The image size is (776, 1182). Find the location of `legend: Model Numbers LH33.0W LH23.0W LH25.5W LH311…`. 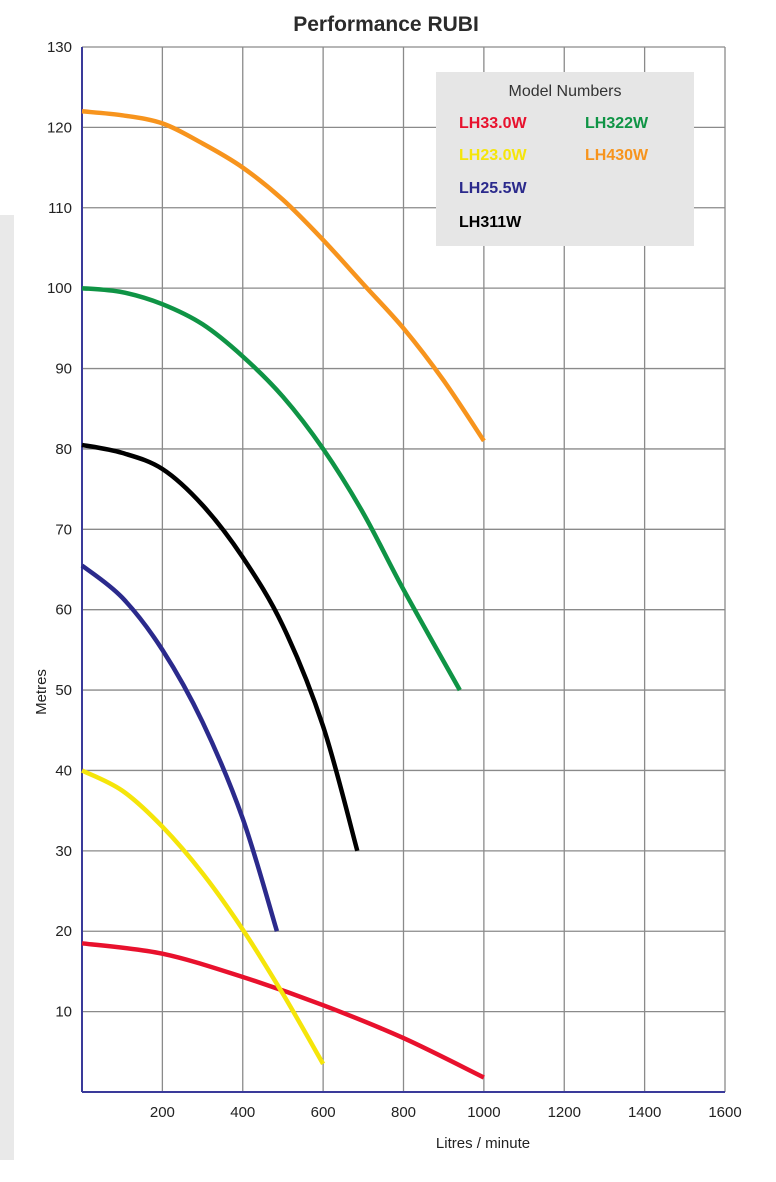

legend: Model Numbers LH33.0W LH23.0W LH25.5W LH311… is located at coordinates (565, 159).